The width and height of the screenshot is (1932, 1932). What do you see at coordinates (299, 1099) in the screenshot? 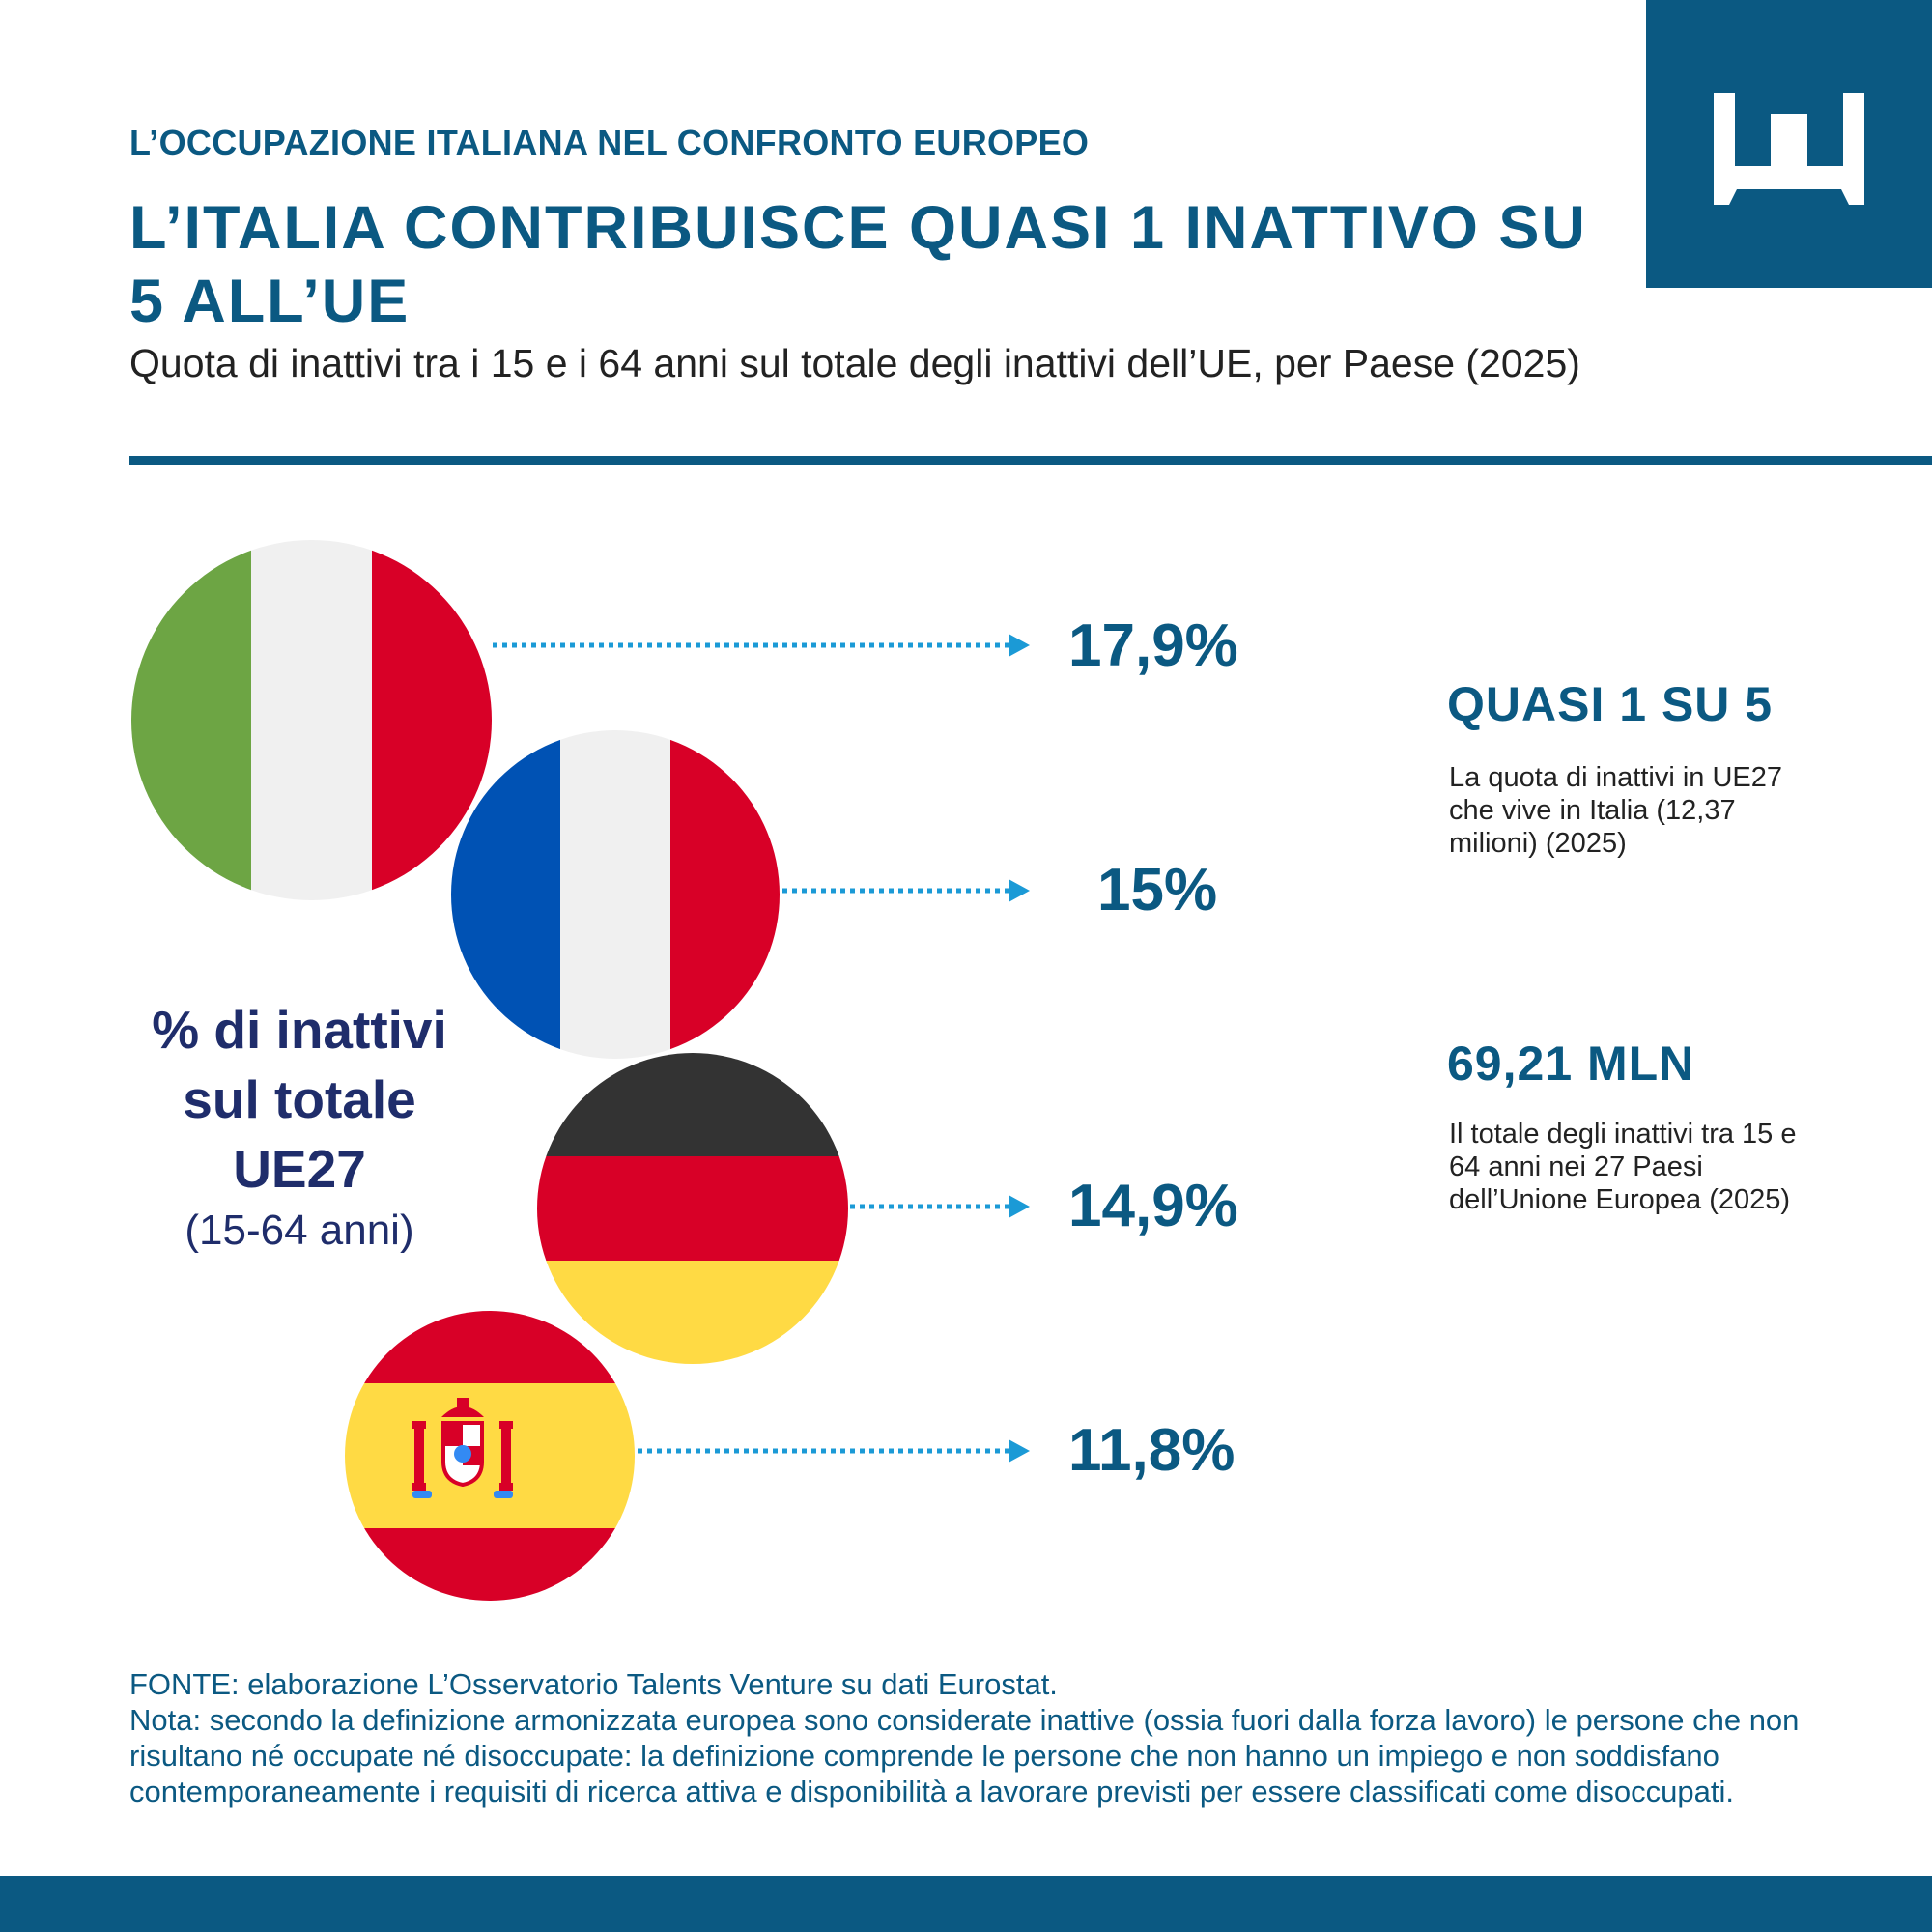
I see `measure-line-2: sul totale` at bounding box center [299, 1099].